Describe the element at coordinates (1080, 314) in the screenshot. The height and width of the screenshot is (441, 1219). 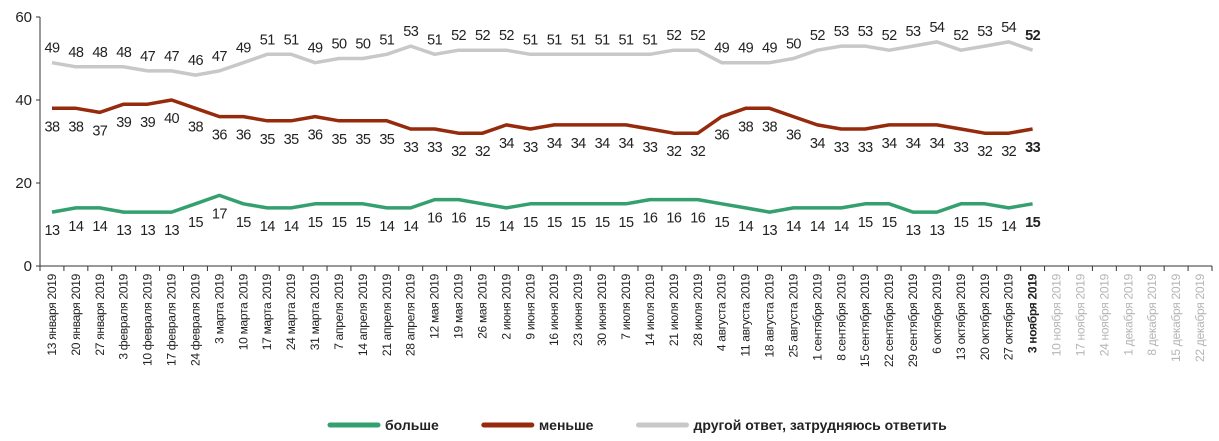
I see `x-tick-label: 17 ноября 2019` at that location.